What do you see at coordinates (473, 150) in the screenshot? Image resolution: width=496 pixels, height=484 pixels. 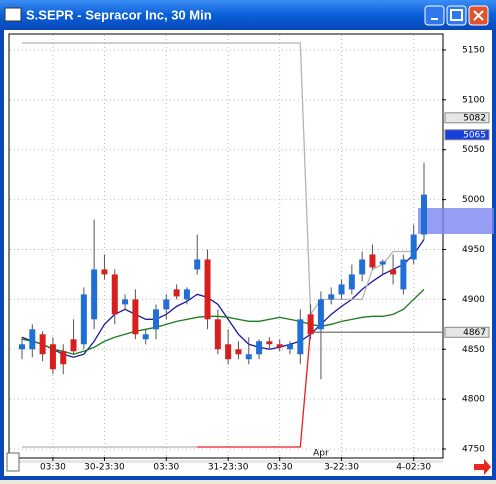 I see `y-tick-label: 5050` at bounding box center [473, 150].